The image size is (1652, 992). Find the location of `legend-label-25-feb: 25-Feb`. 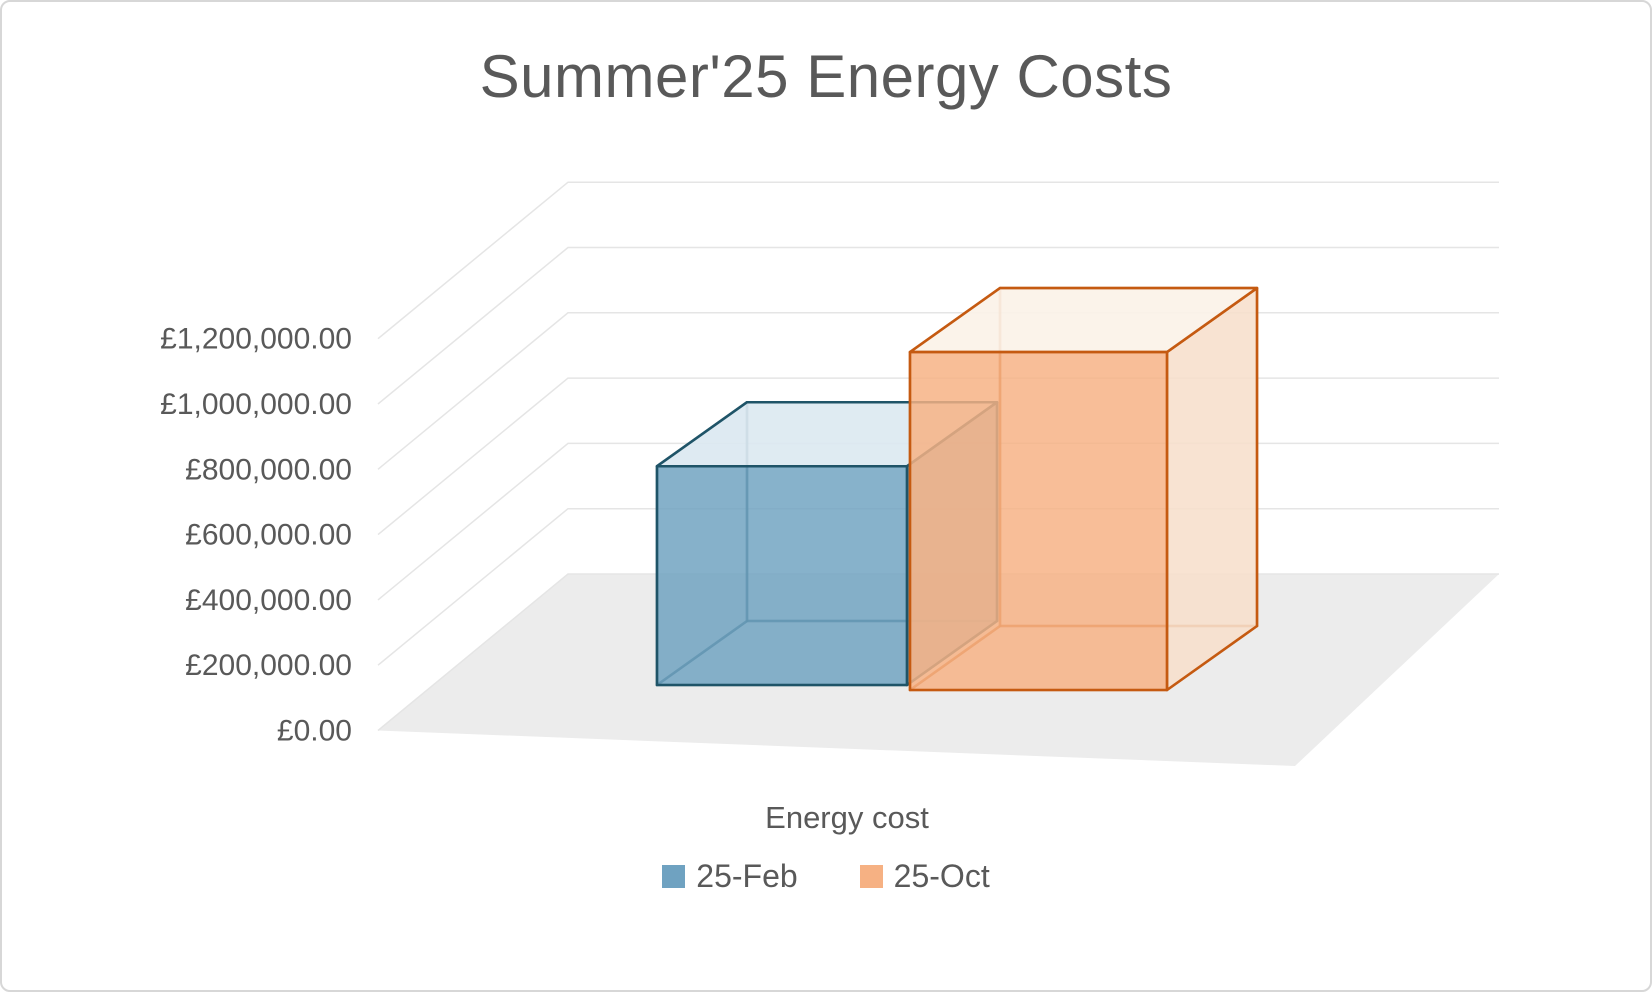

legend-label-25-feb: 25-Feb is located at coordinates (747, 876).